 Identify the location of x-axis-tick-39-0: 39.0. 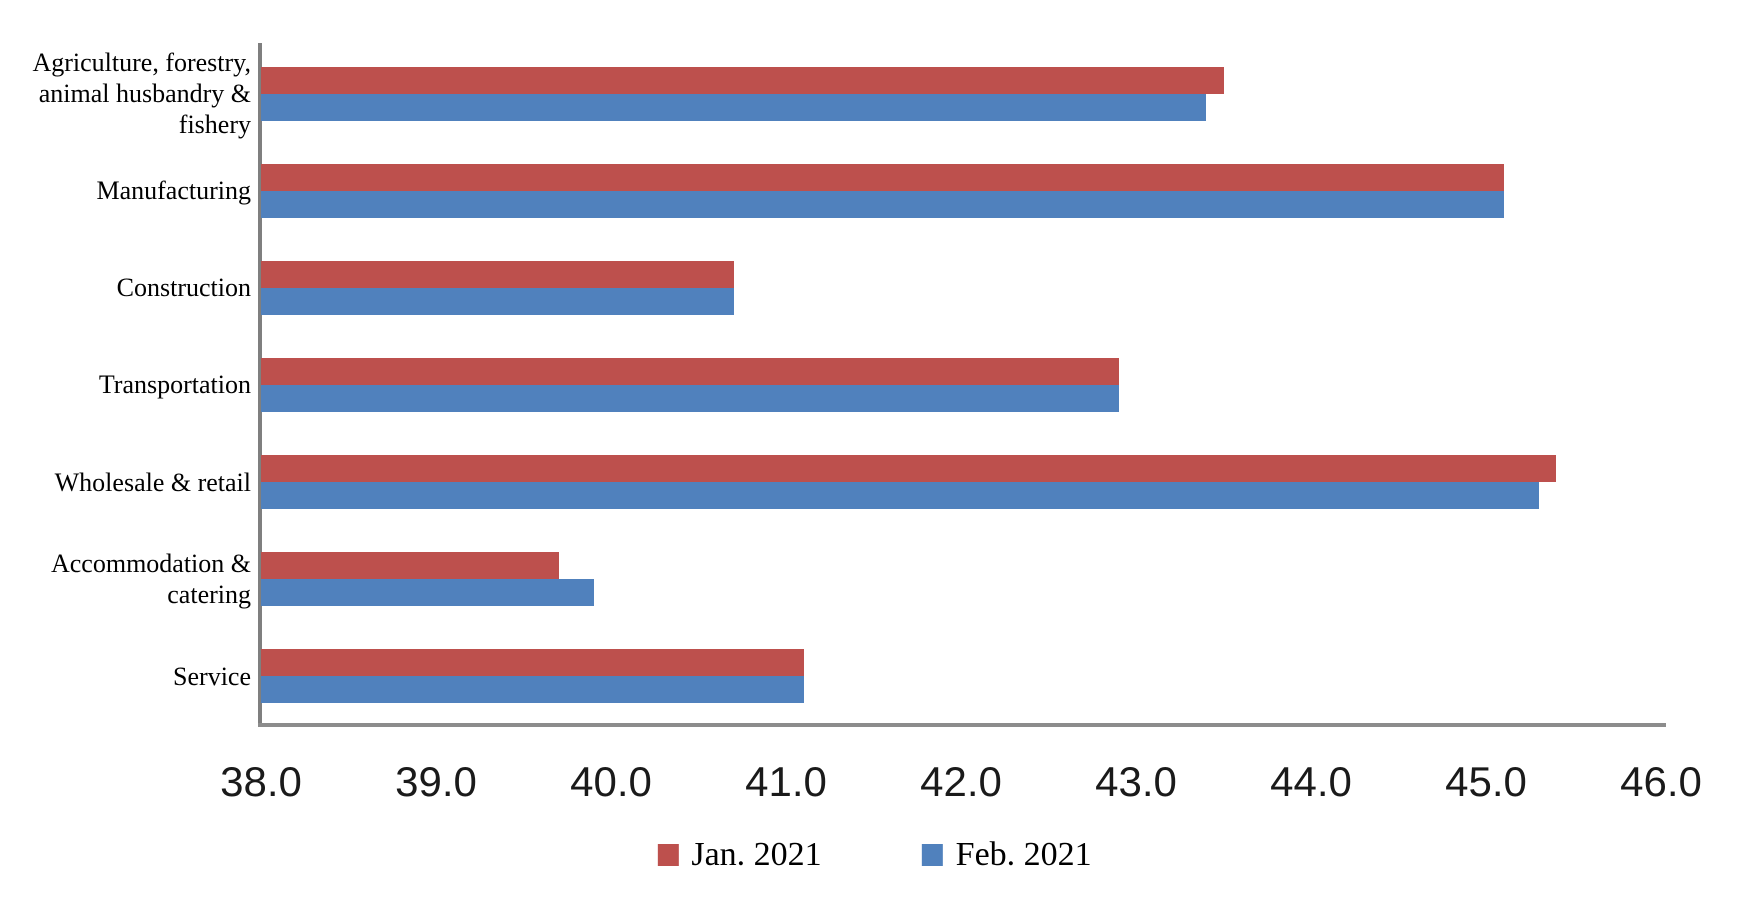
(436, 781).